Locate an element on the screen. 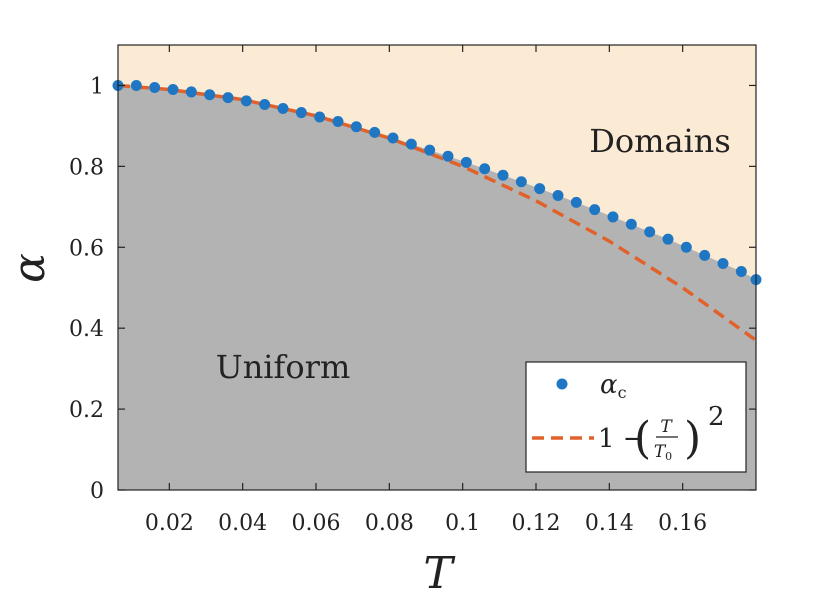 This screenshot has height=609, width=837. y-tick-label: 0.4 is located at coordinates (86, 329).